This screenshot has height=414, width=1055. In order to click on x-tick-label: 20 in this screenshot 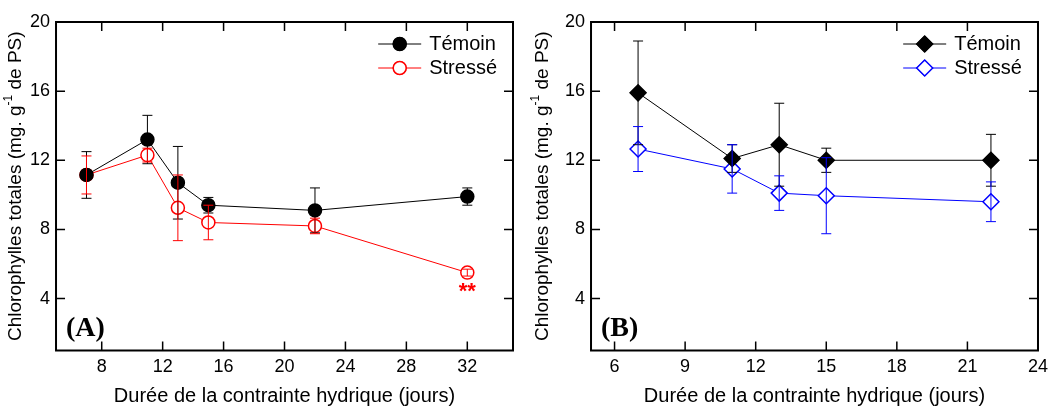, I will do `click(284, 366)`.